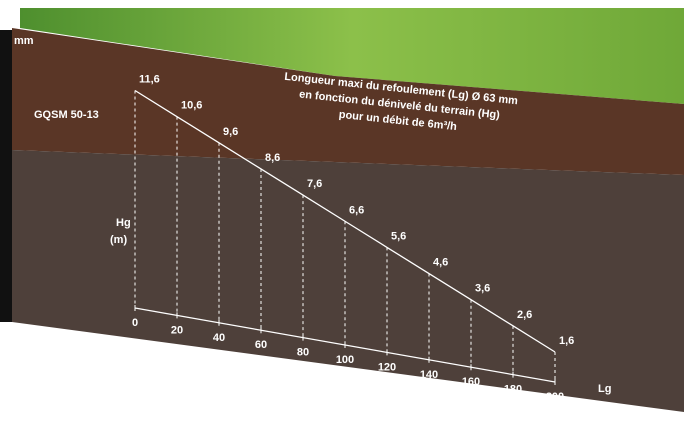 The height and width of the screenshot is (424, 684). I want to click on x-axis-label: Lg, so click(604, 389).